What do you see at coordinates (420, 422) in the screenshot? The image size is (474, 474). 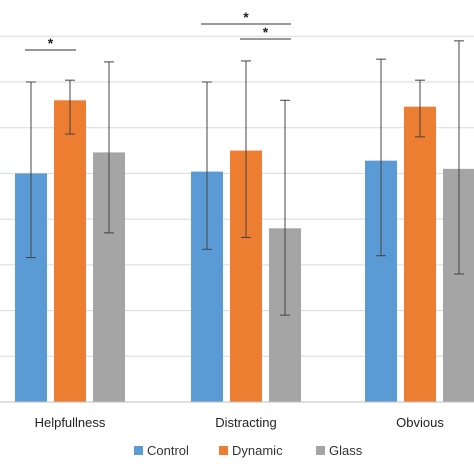 I see `x-tick-label-obvious: Obvious` at bounding box center [420, 422].